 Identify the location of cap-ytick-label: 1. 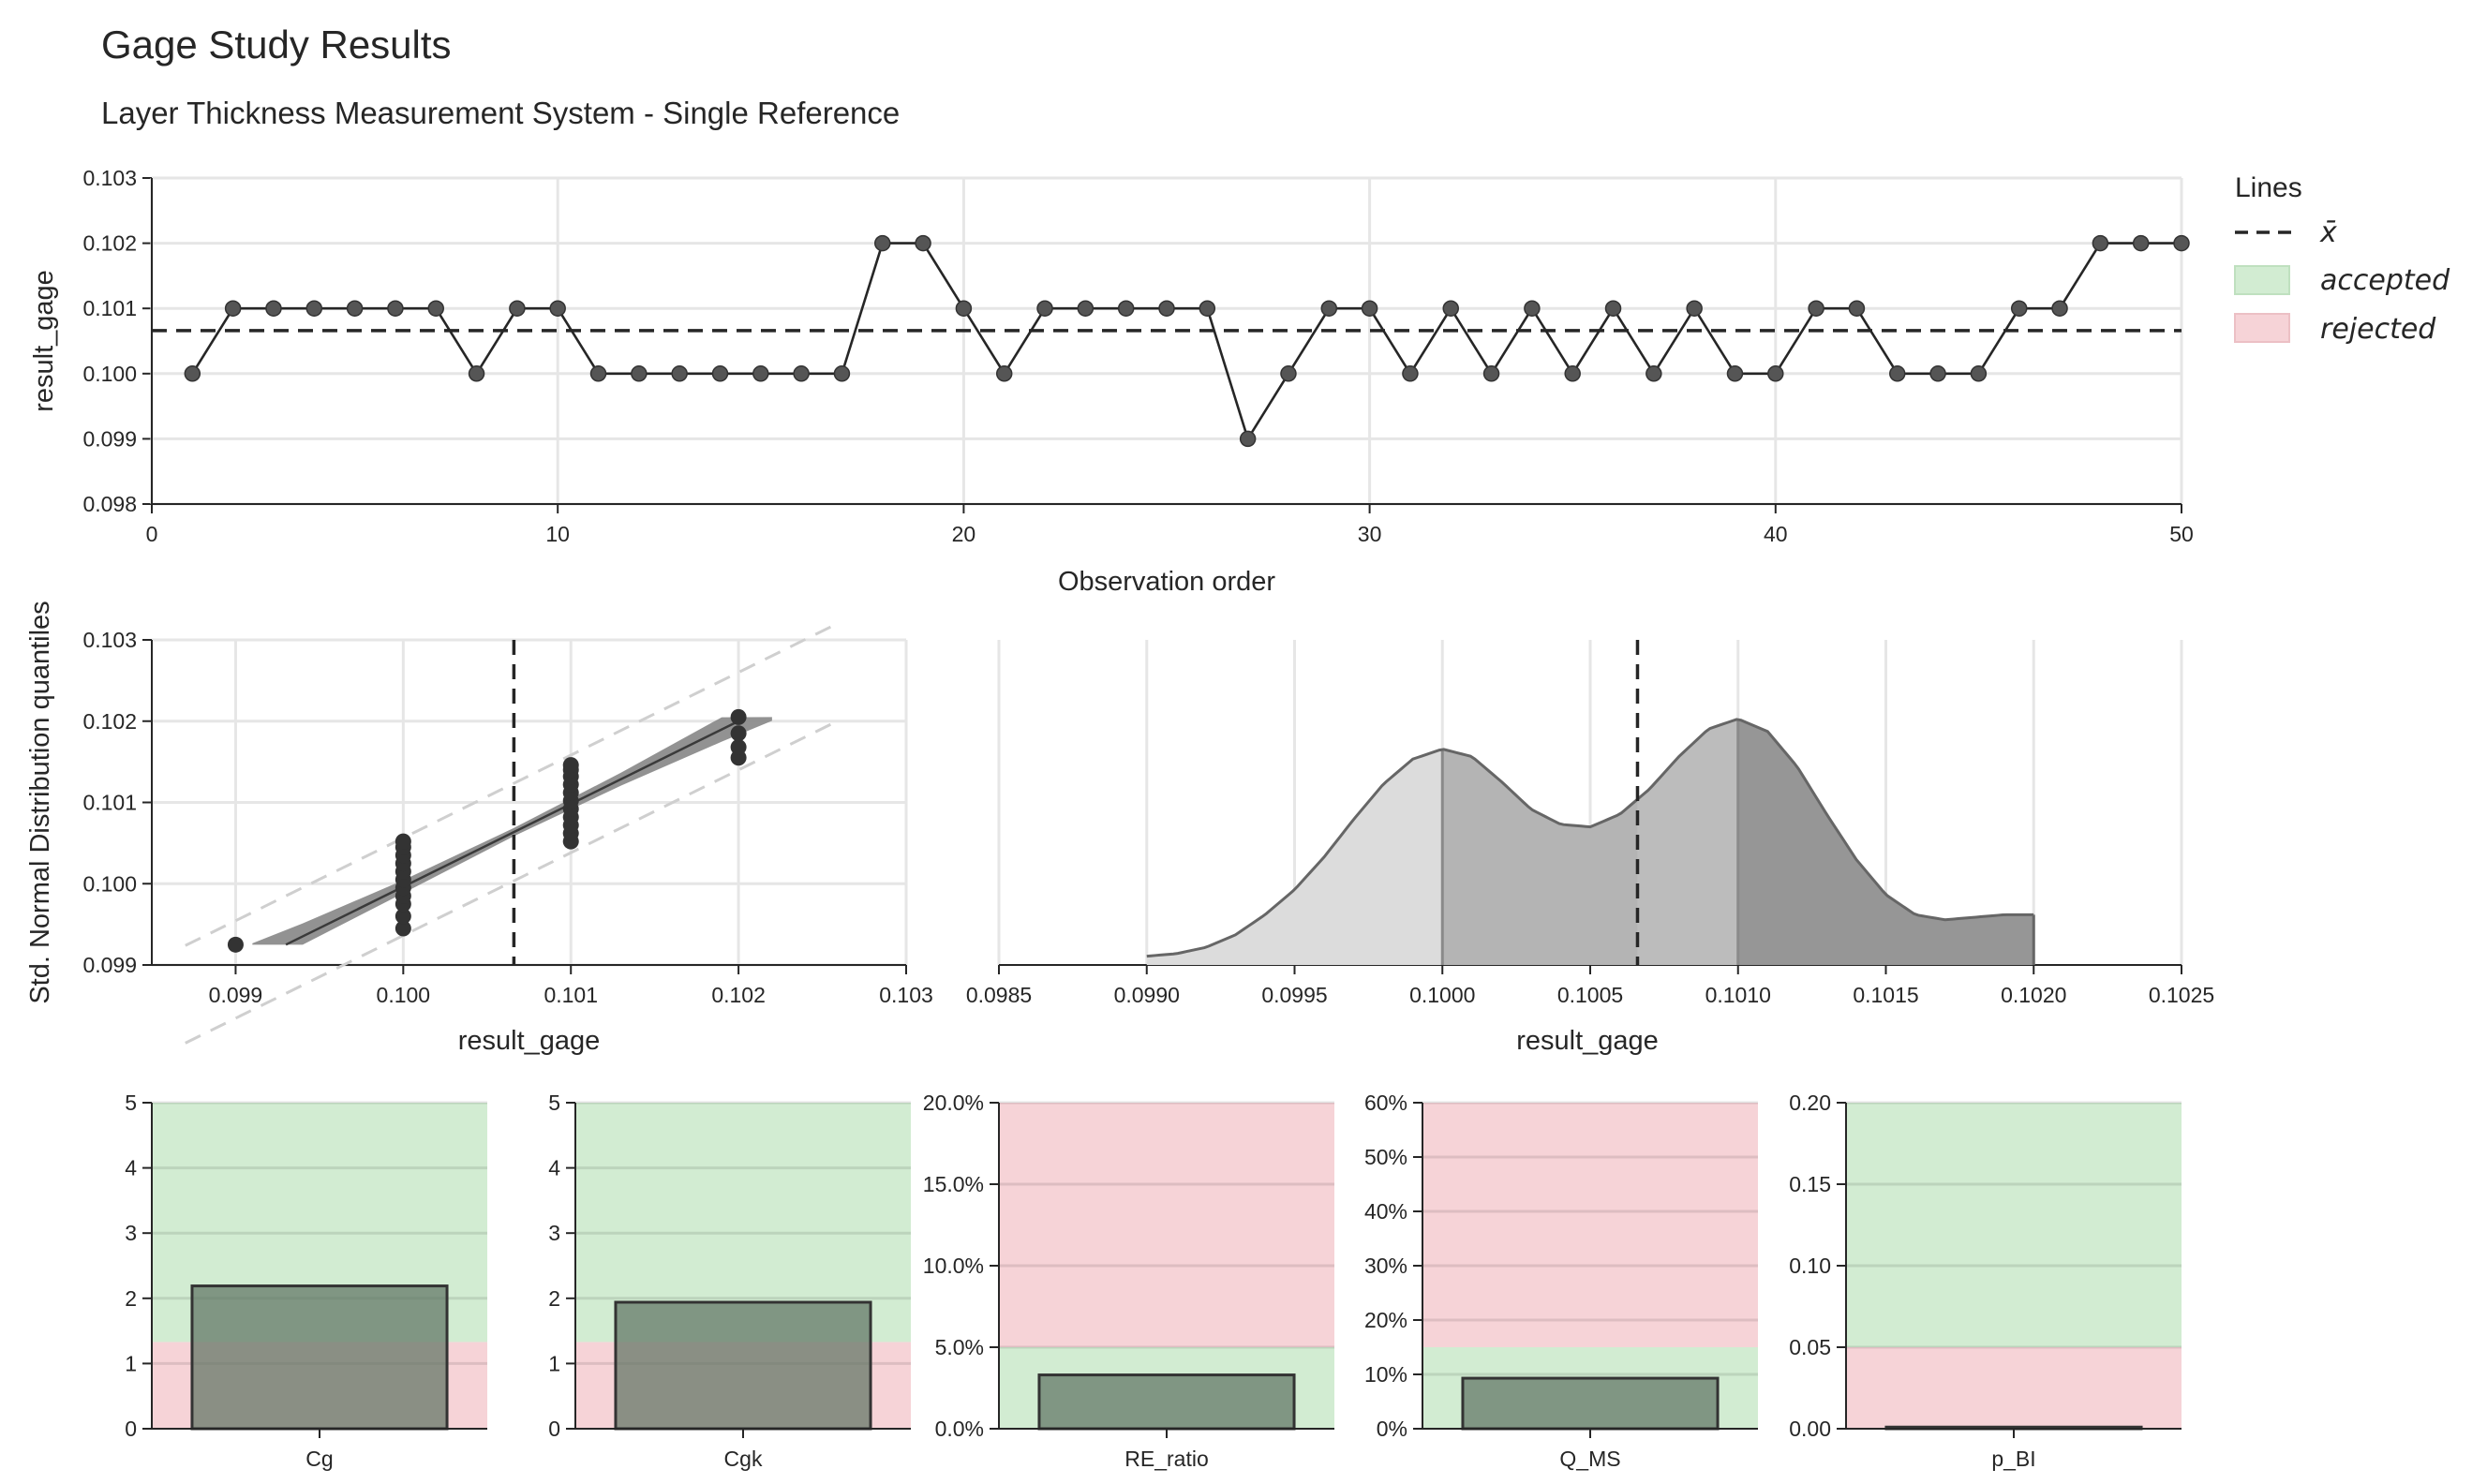
(554, 1363).